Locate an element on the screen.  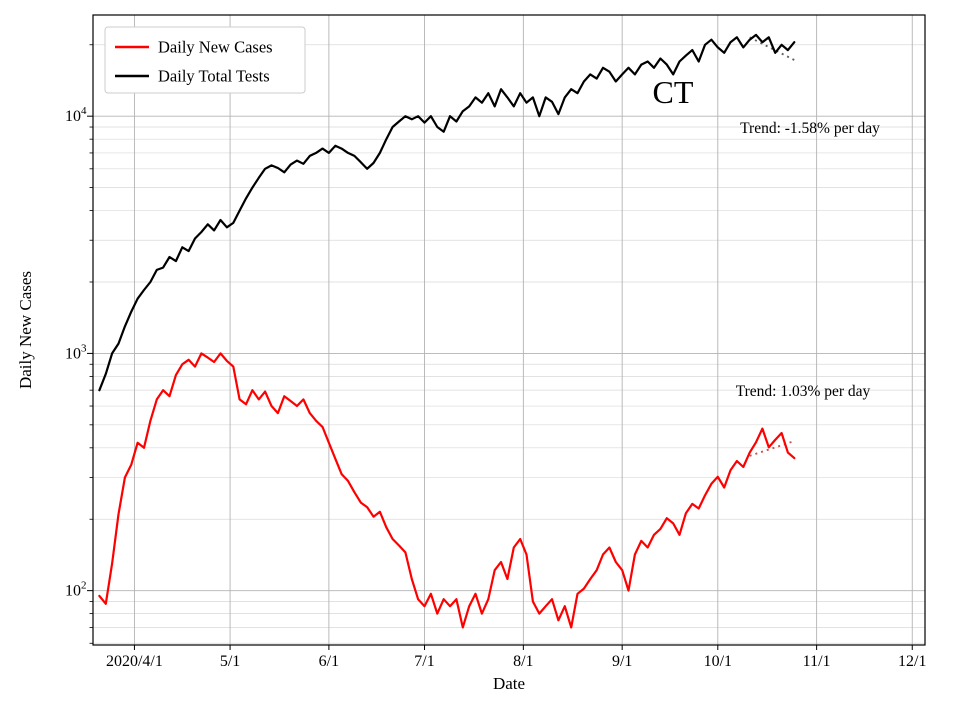
x-tick-label: 12/1 is located at coordinates (912, 661).